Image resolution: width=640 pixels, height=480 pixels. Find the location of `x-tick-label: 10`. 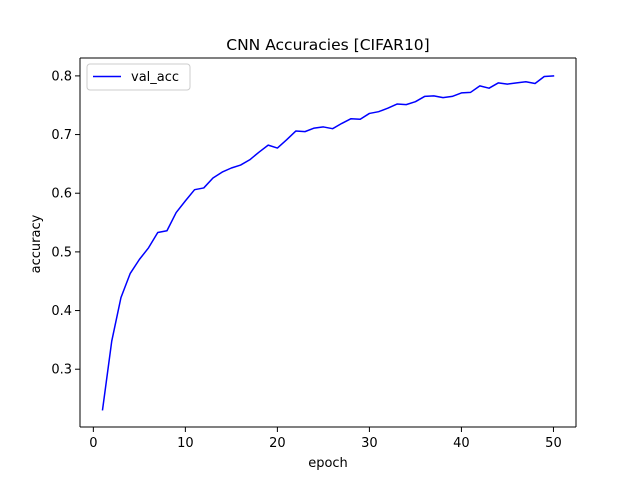

x-tick-label: 10 is located at coordinates (185, 443).